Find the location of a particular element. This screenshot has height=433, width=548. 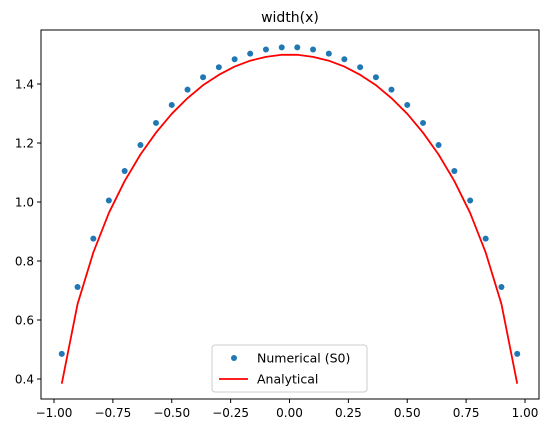

y-tick-label: 1.4 is located at coordinates (24, 84).